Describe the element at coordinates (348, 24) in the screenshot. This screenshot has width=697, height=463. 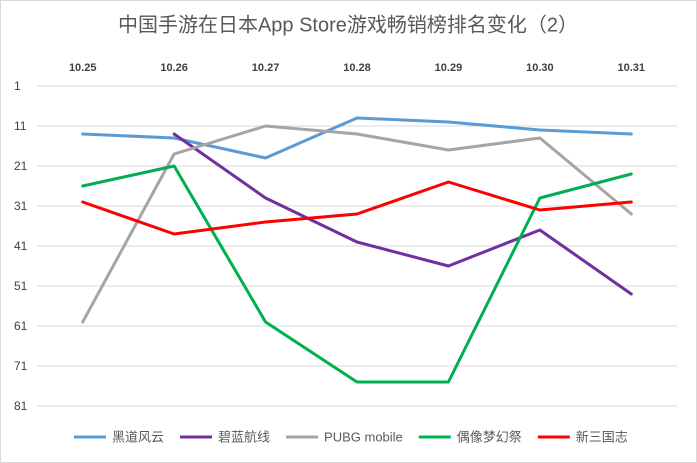
I see `chart-title: 中国手游在日本App Store游戏畅销榜排名变化（2）` at that location.